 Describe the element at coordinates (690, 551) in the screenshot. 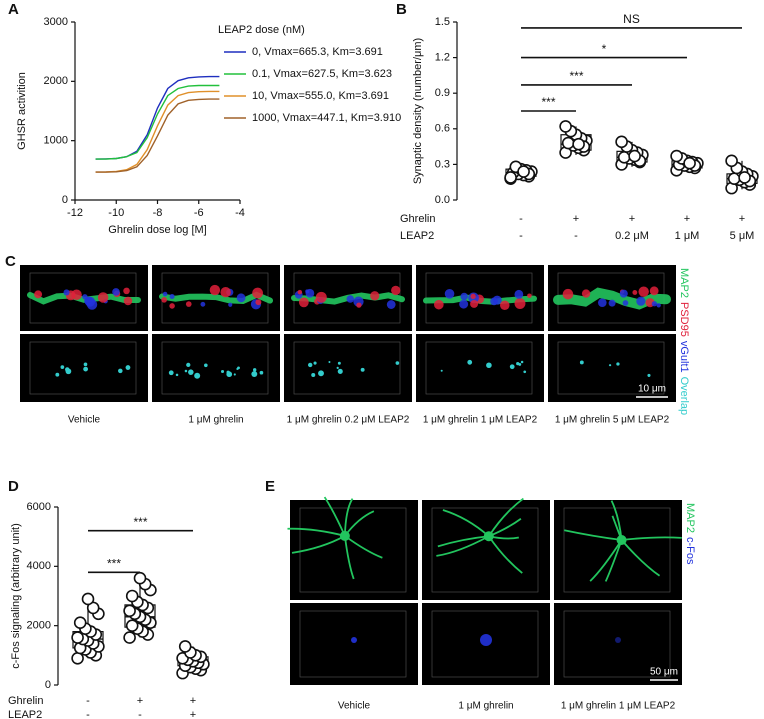

I see `channel-name: c-Fos` at that location.